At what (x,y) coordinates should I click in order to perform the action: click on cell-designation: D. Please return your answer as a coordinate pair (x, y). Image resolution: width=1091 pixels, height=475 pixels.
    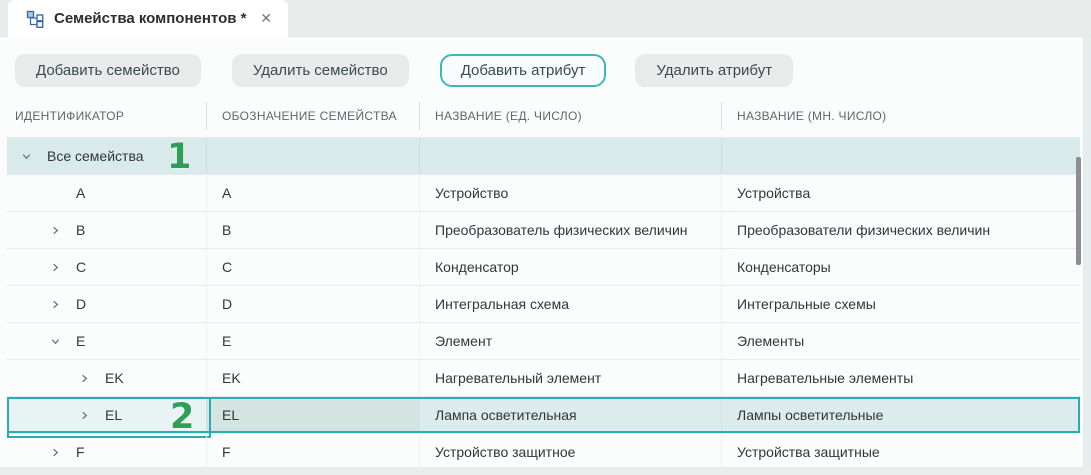
    Looking at the image, I should click on (313, 304).